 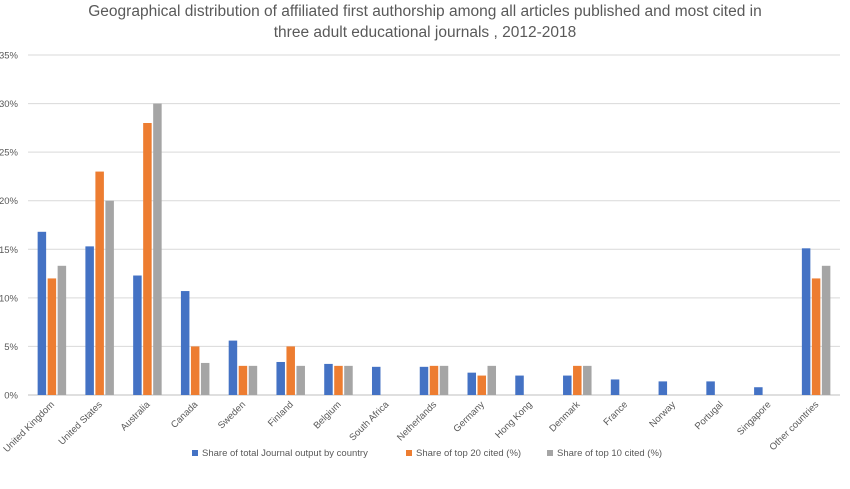 What do you see at coordinates (185, 415) in the screenshot?
I see `category-label: Canada` at bounding box center [185, 415].